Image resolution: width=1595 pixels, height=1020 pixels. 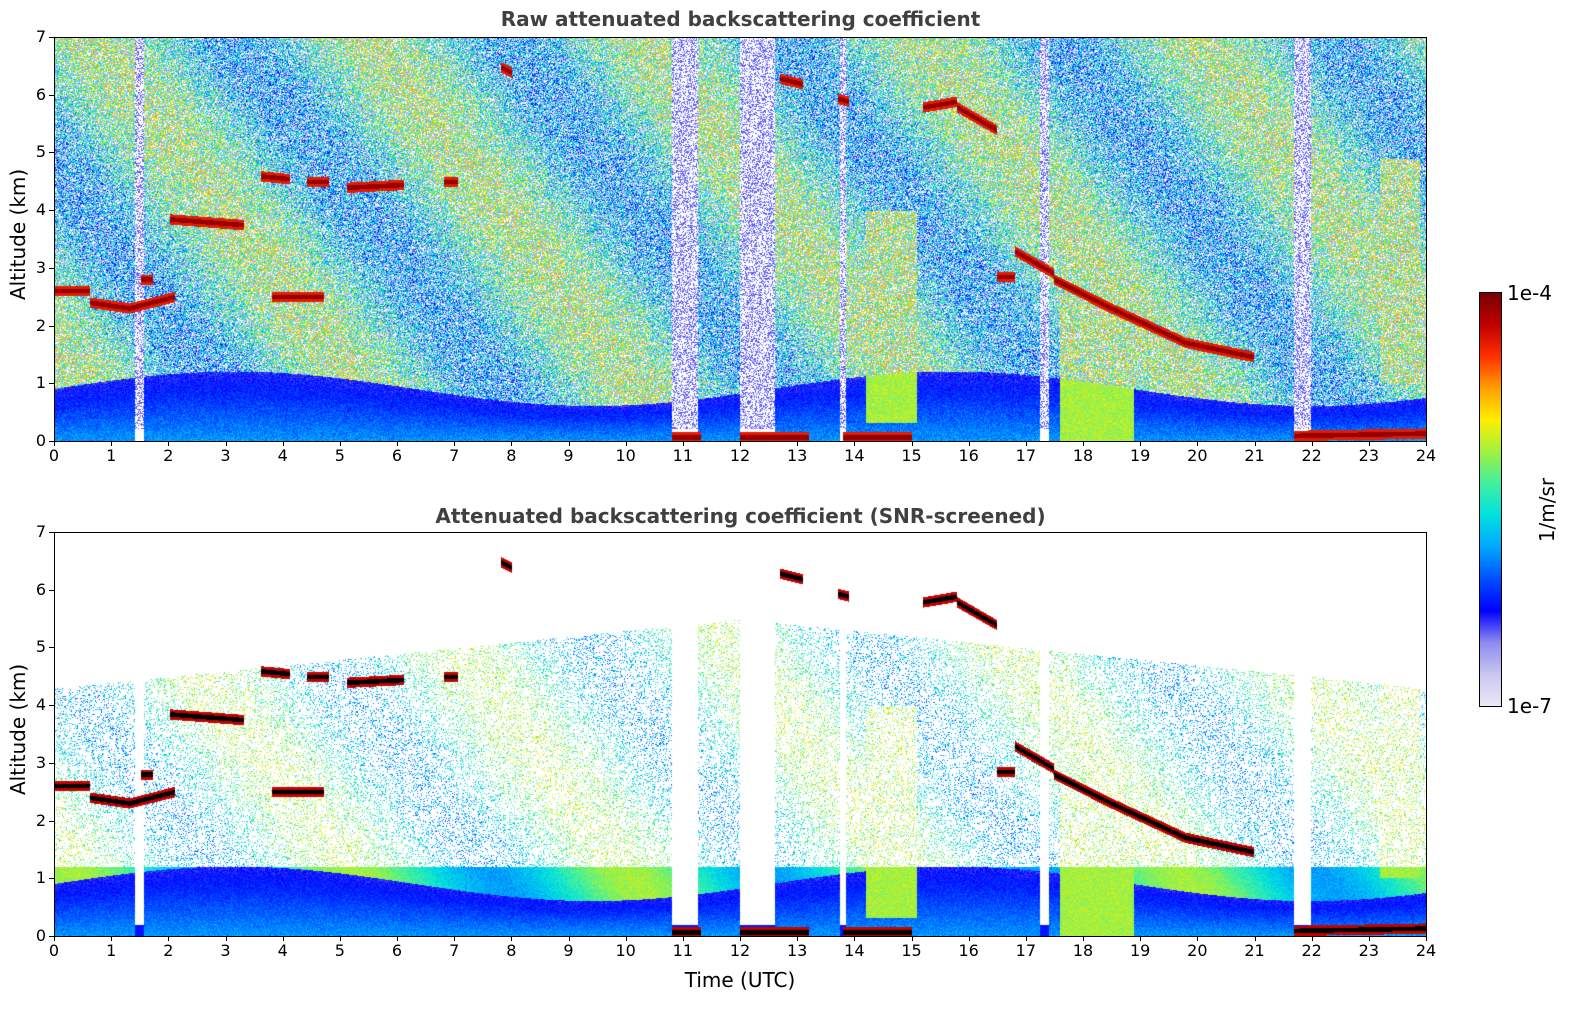 I want to click on x-tick-label: 22, so click(x=1311, y=455).